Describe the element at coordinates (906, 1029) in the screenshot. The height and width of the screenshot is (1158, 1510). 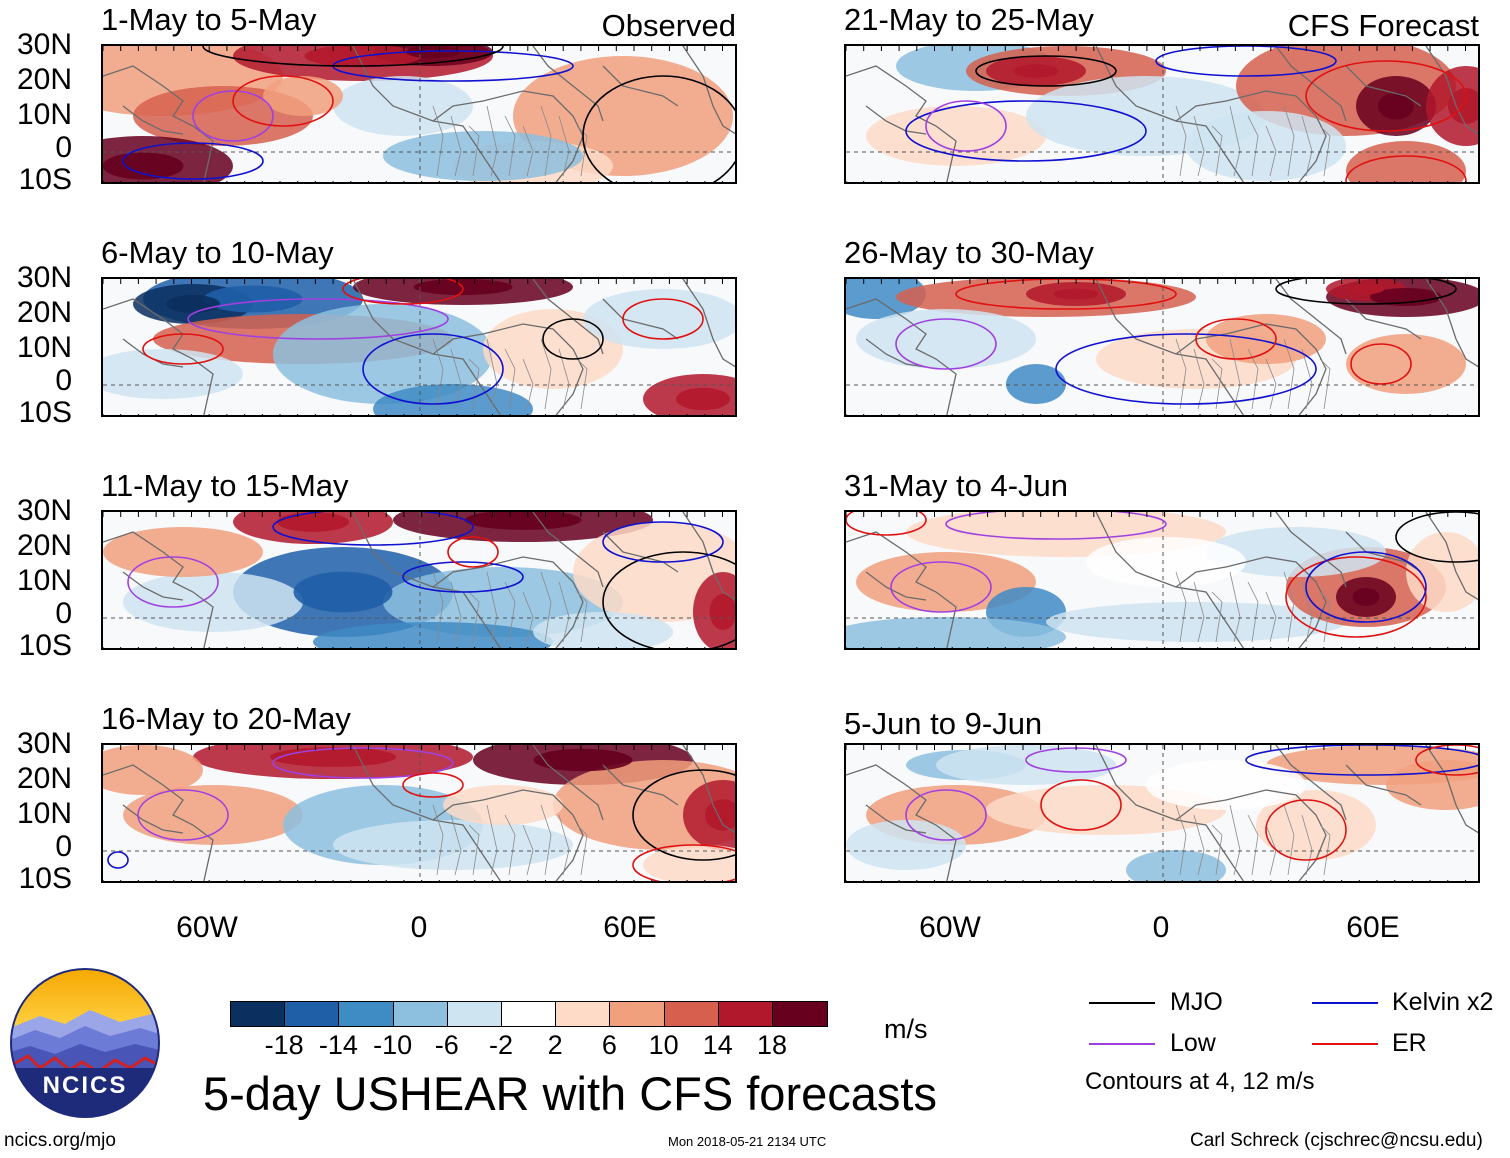
I see `colorbar-unit: m/s` at that location.